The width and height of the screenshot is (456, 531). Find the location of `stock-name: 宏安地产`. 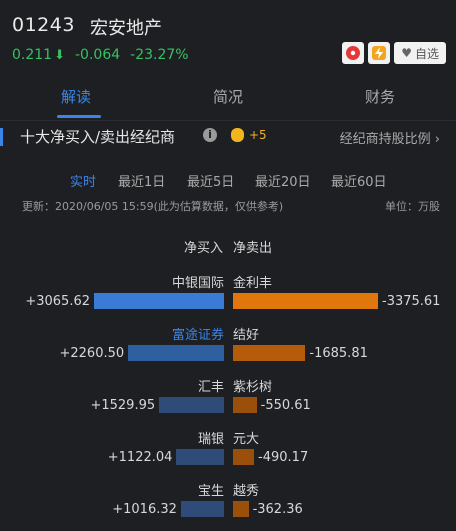

stock-name: 宏安地产 is located at coordinates (126, 28).